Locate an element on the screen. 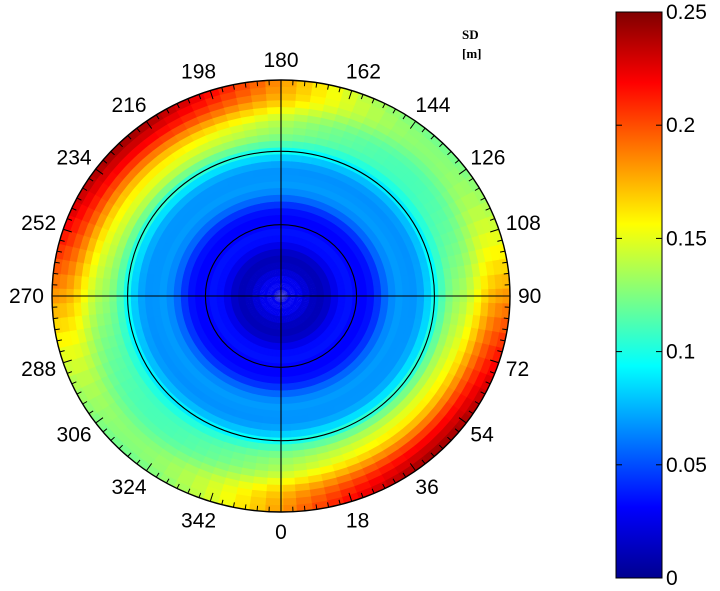  angle-tick-label: 54 is located at coordinates (482, 435).